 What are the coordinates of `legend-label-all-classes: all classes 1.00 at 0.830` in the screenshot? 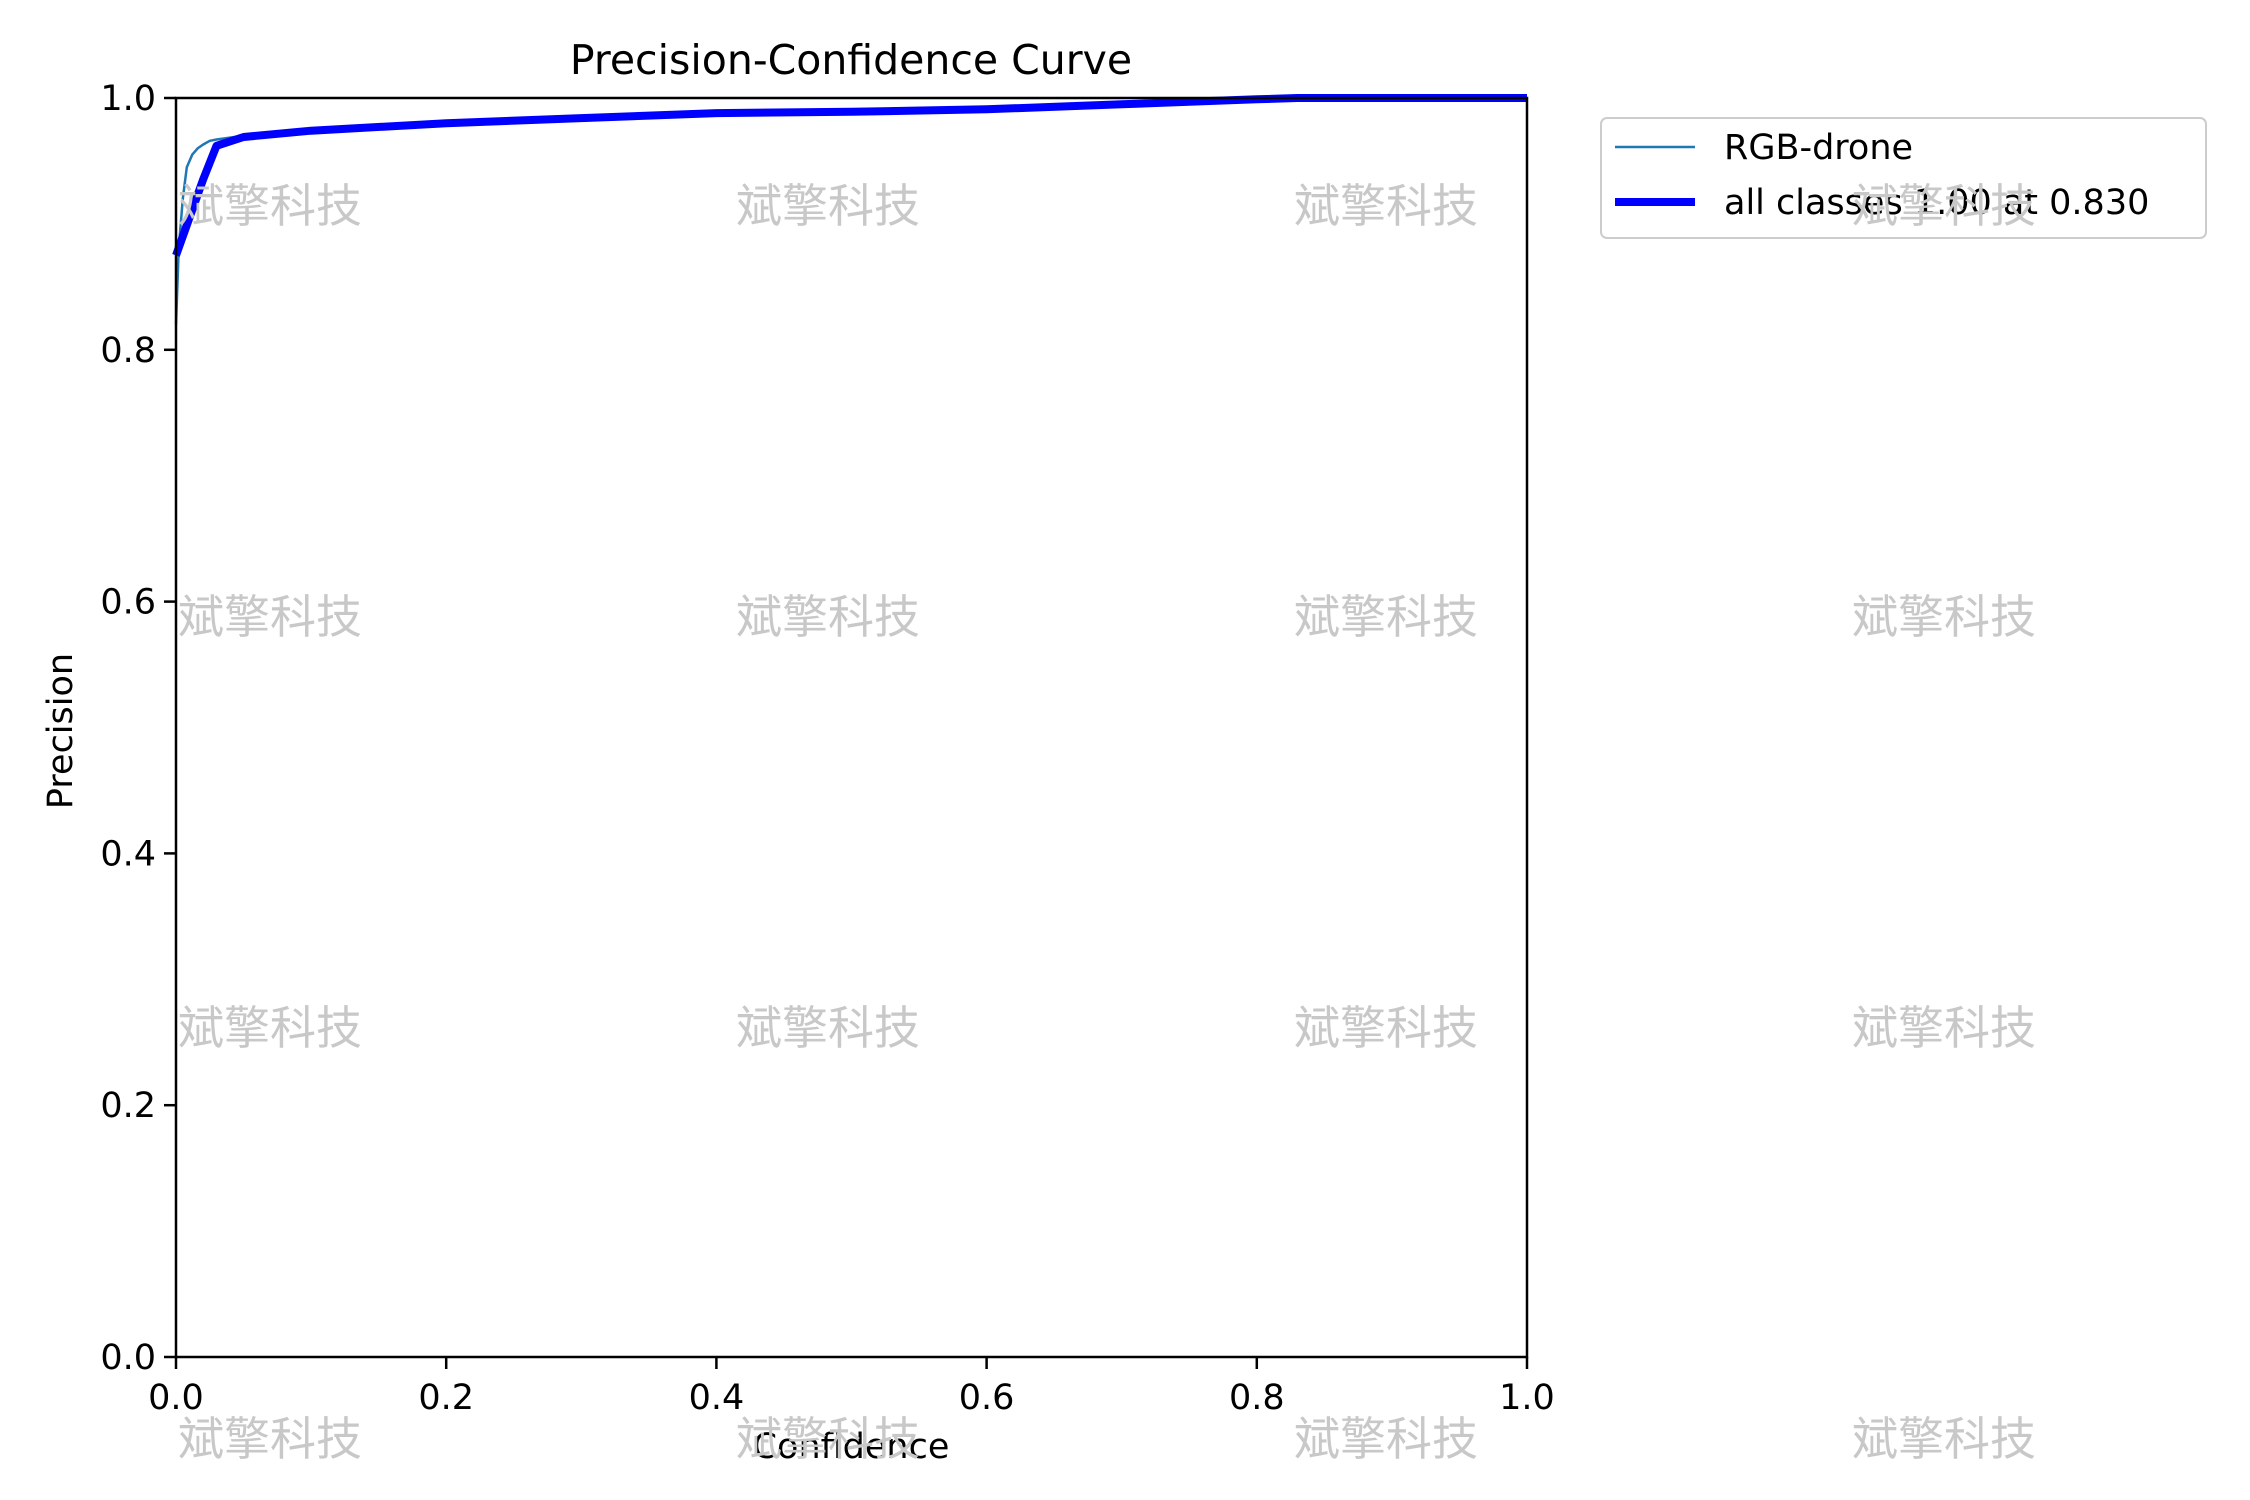 It's located at (1936, 203).